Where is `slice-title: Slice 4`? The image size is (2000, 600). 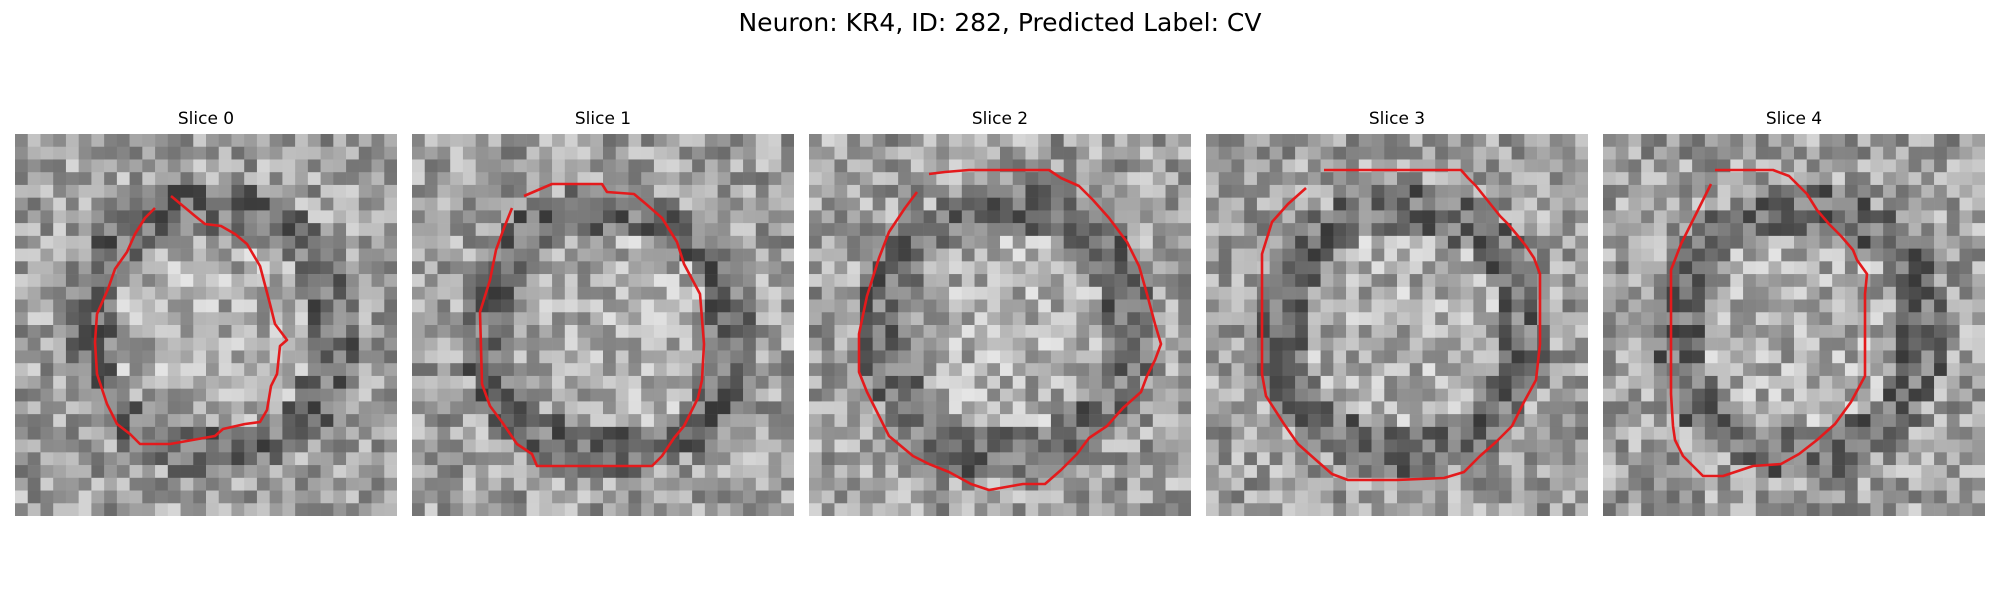
slice-title: Slice 4 is located at coordinates (1794, 119).